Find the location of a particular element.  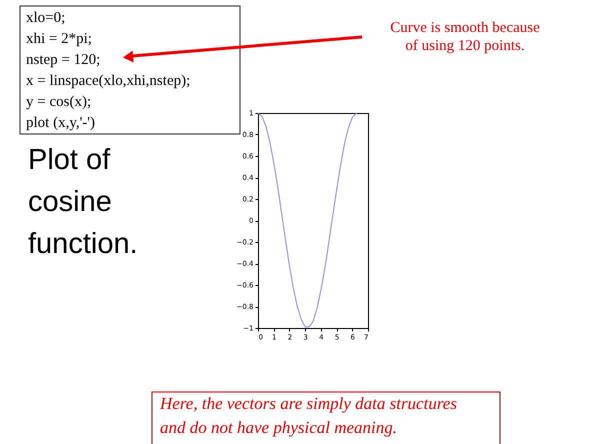

text: Here, the vectors are simply data structures and do not have physical meaning. is located at coordinates (308, 415).